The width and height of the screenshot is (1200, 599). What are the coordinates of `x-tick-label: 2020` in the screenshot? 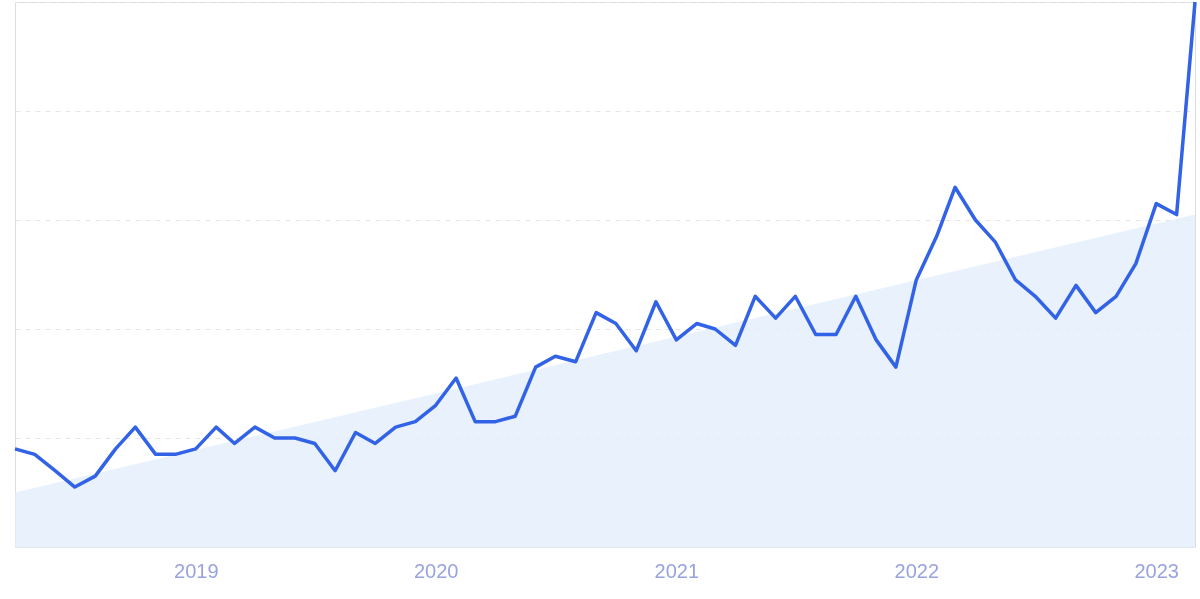 It's located at (436, 570).